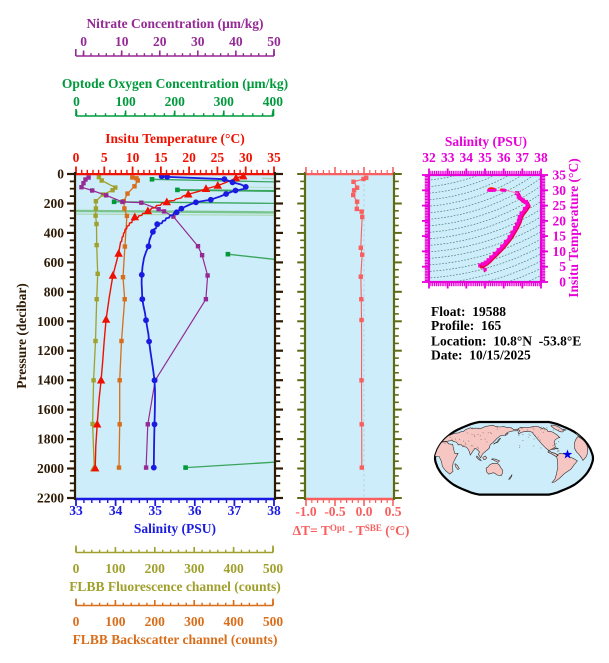  I want to click on svg-text: 0.0, so click(364, 511).